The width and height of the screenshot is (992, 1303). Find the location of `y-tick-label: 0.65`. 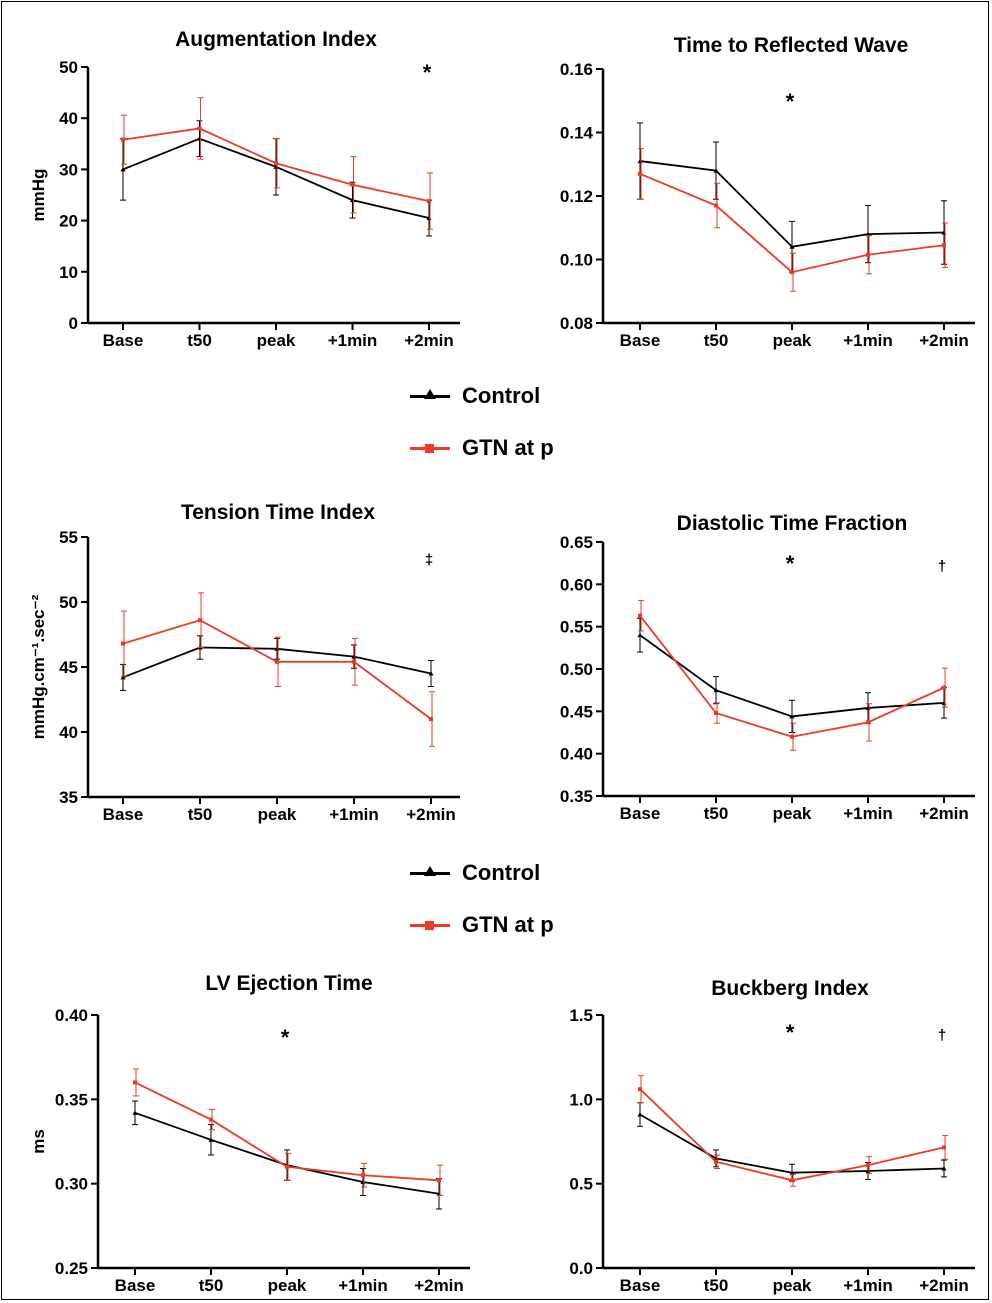

y-tick-label: 0.65 is located at coordinates (576, 542).